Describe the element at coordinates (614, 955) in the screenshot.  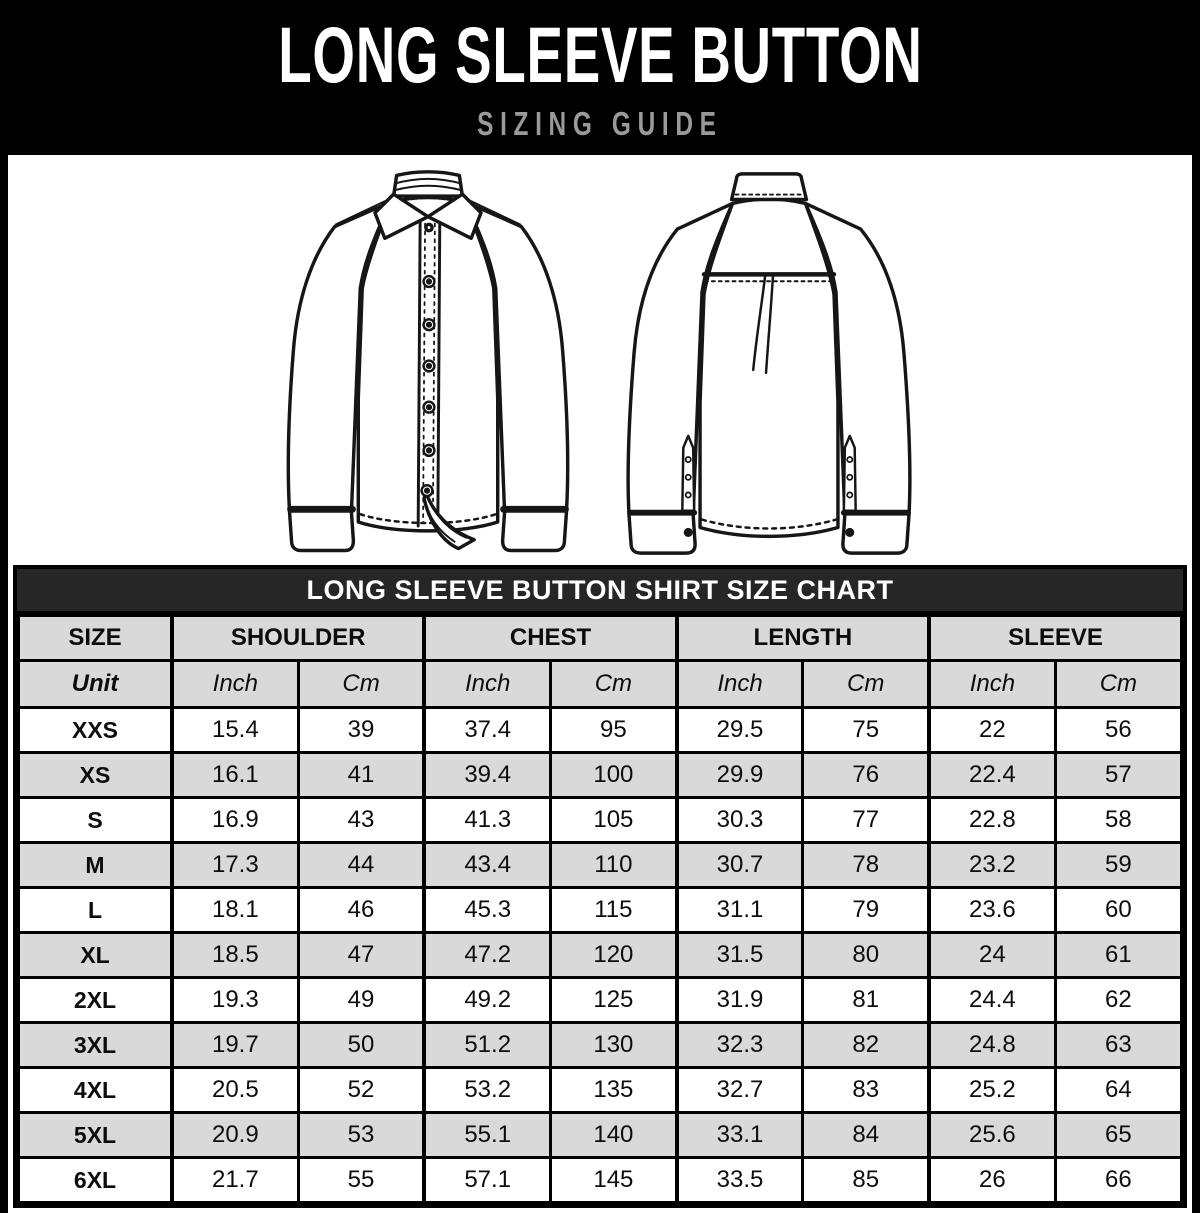
I see `measurement-cell: 120` at that location.